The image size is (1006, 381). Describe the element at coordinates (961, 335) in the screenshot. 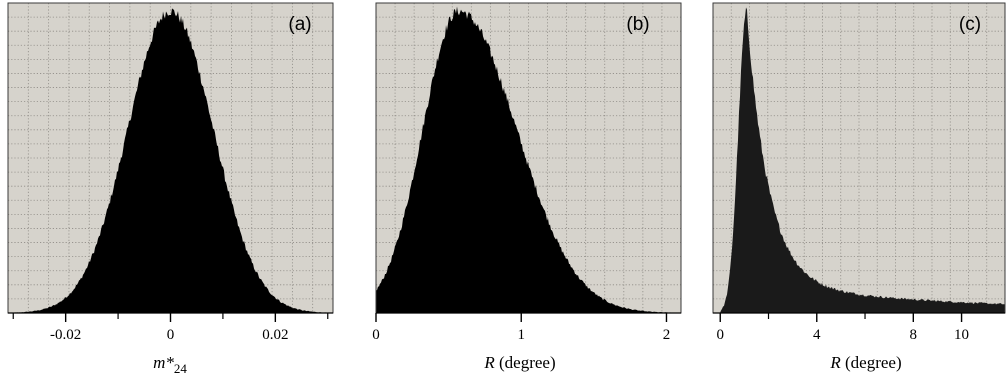

I see `x-tick-label: 10` at that location.